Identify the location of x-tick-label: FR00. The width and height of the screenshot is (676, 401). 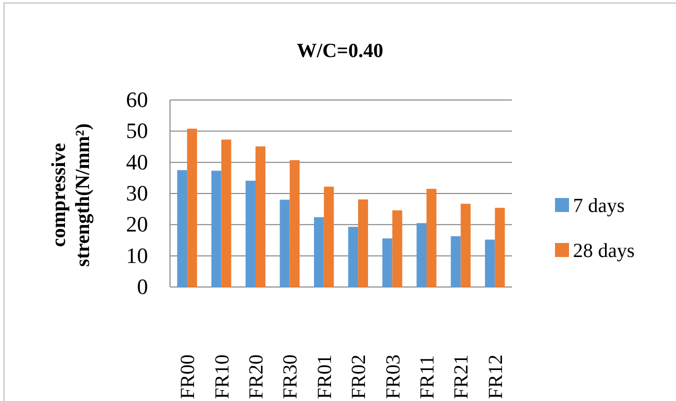
(188, 376).